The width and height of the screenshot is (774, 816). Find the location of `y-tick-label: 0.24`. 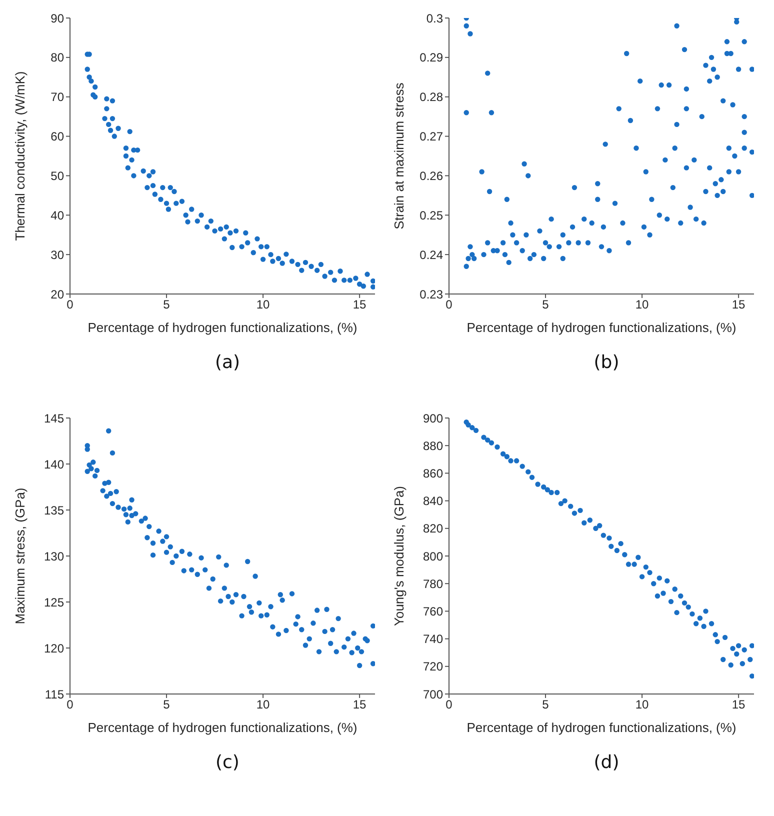

y-tick-label: 0.24 is located at coordinates (432, 255).